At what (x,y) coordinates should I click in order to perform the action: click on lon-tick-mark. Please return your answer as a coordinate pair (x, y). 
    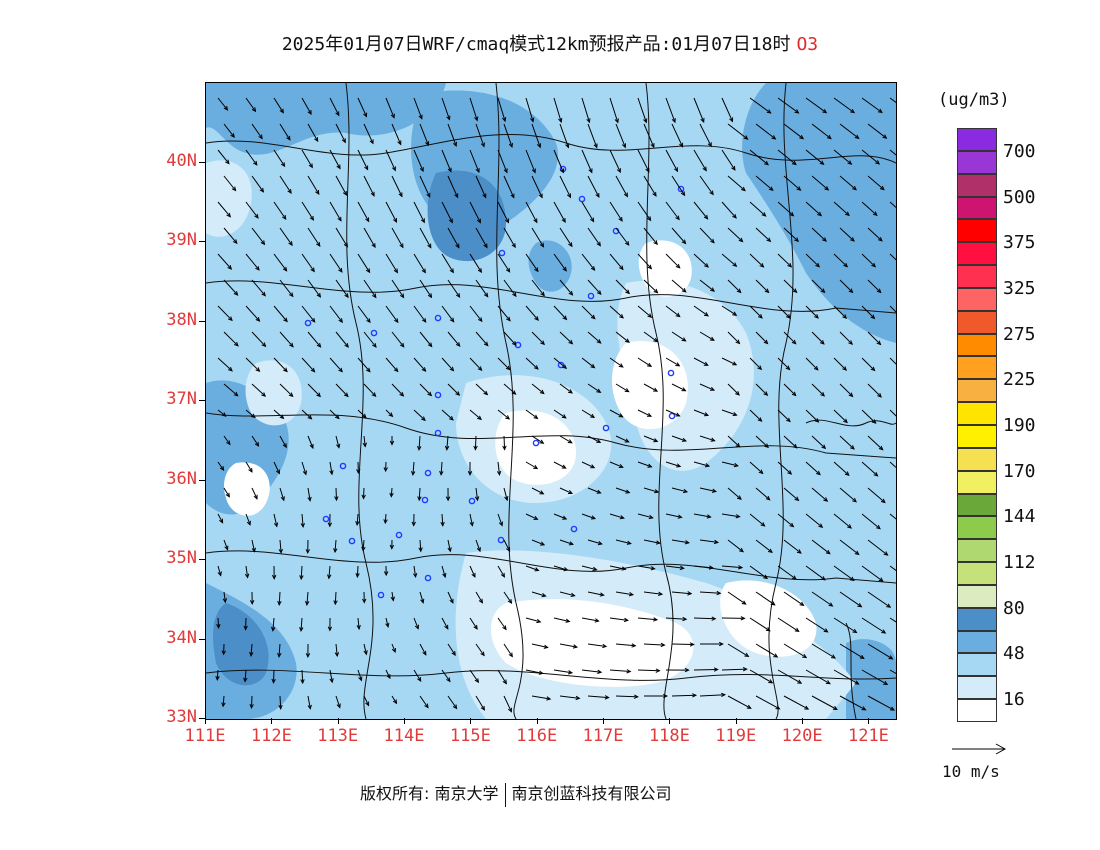
    Looking at the image, I should click on (405, 721).